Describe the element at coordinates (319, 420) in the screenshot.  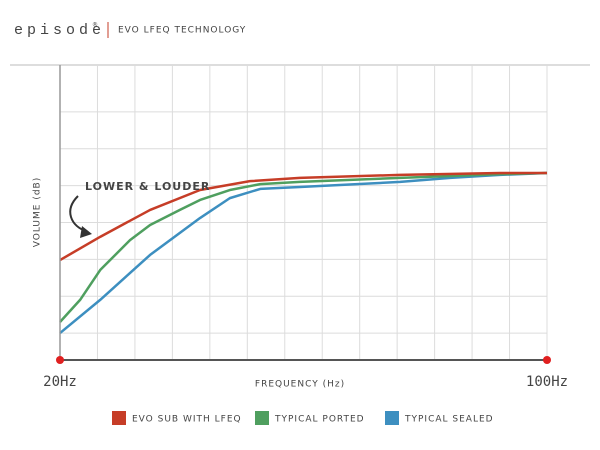
I see `legend-label: TYPICAL PORTED` at that location.